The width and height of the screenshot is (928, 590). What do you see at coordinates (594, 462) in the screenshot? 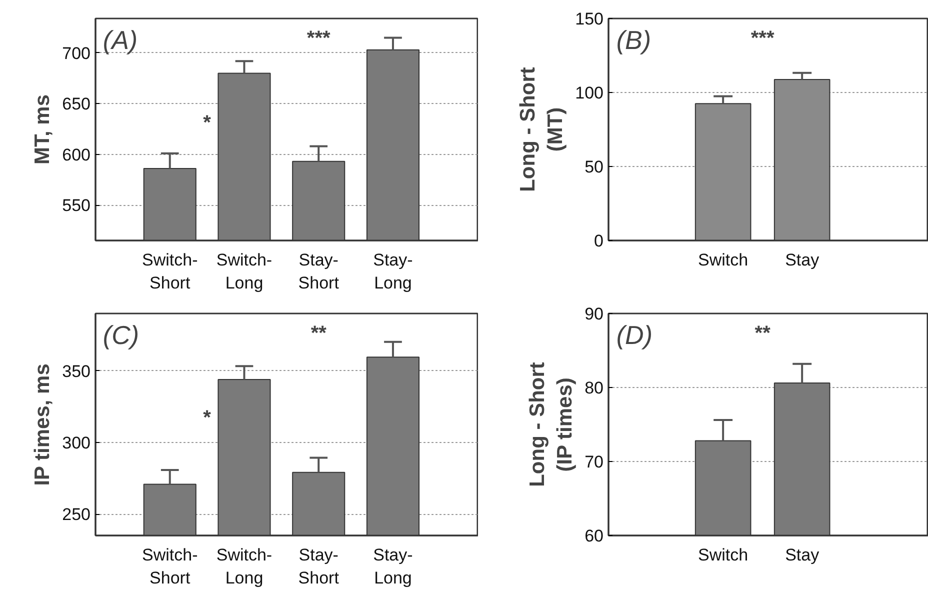
I see `y-tick-label: 70` at bounding box center [594, 462].